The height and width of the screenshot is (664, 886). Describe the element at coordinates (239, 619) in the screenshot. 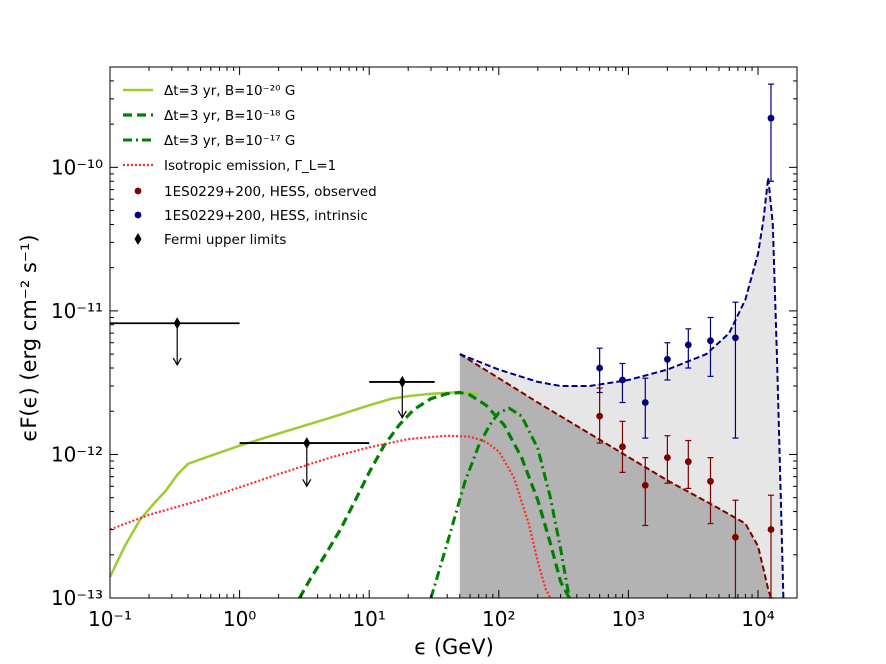

I see `x-tick-label: 10⁰` at that location.